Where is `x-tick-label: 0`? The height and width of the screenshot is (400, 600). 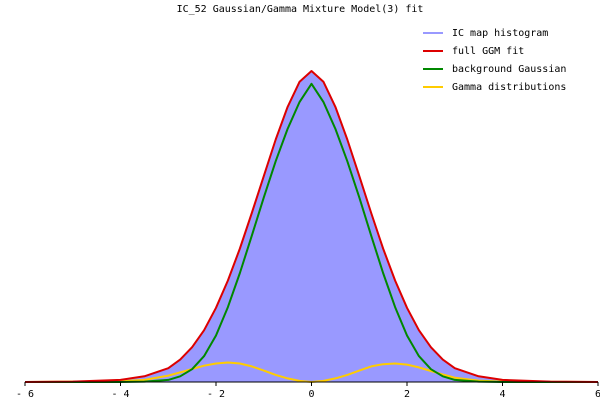
x-tick-label: 0 is located at coordinates (311, 394).